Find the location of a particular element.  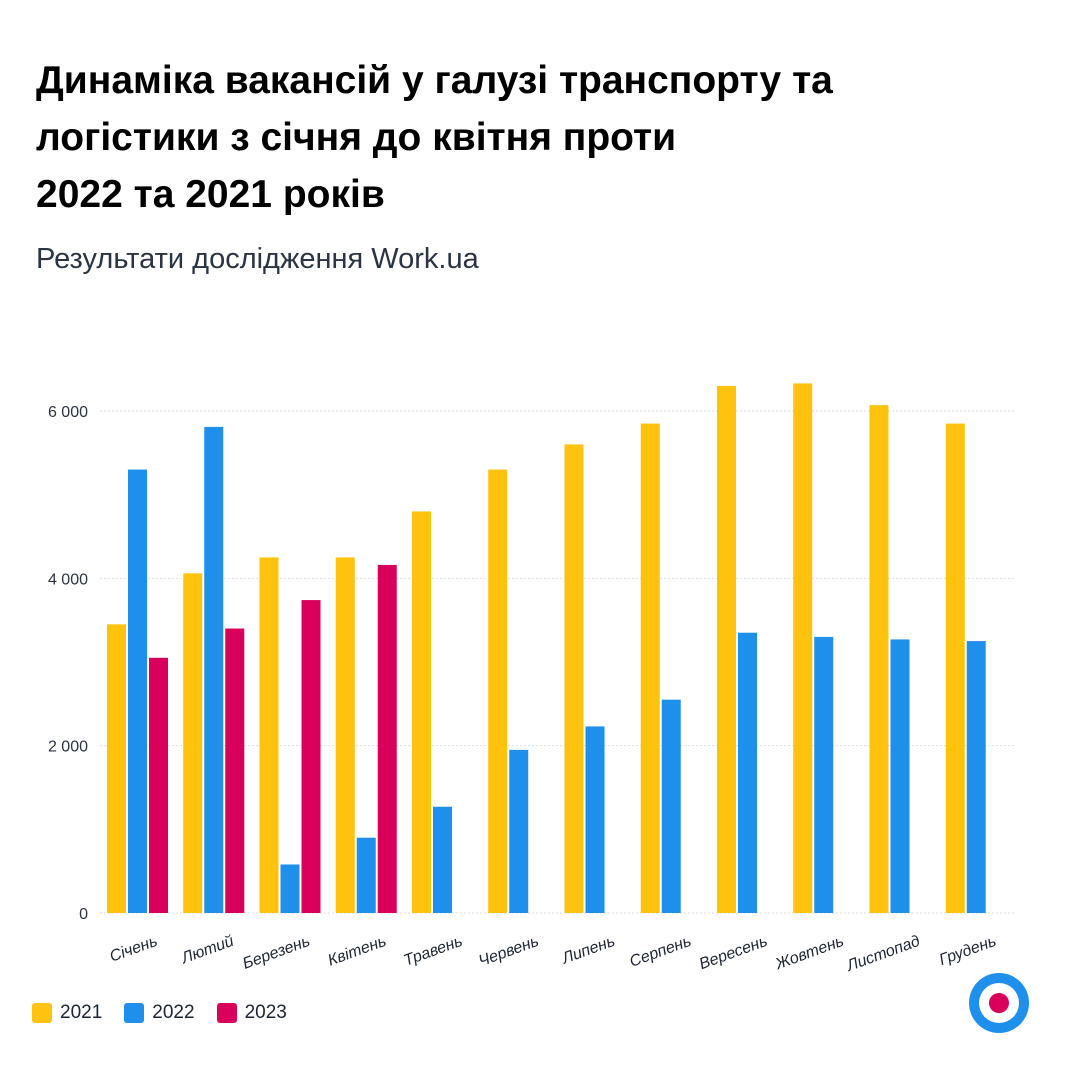

x-tick-label: Вересень is located at coordinates (733, 953).